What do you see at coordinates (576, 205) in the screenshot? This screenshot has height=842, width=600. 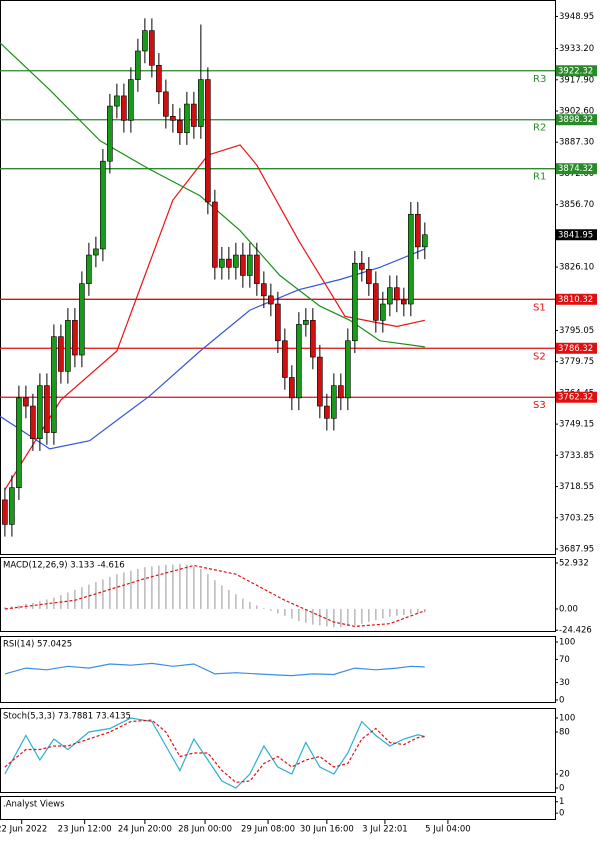 I see `y-tick-label: 3856.70` at bounding box center [576, 205].